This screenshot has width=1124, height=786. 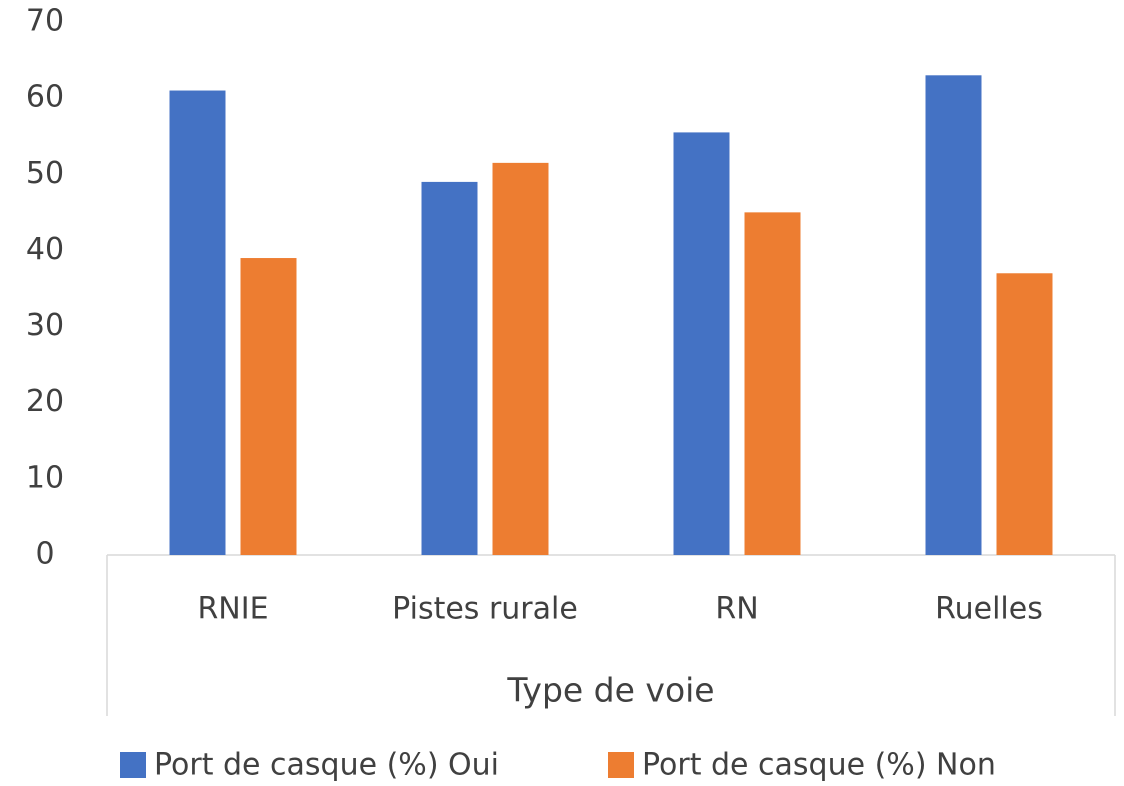 I want to click on y-tick-label: 10, so click(x=45, y=477).